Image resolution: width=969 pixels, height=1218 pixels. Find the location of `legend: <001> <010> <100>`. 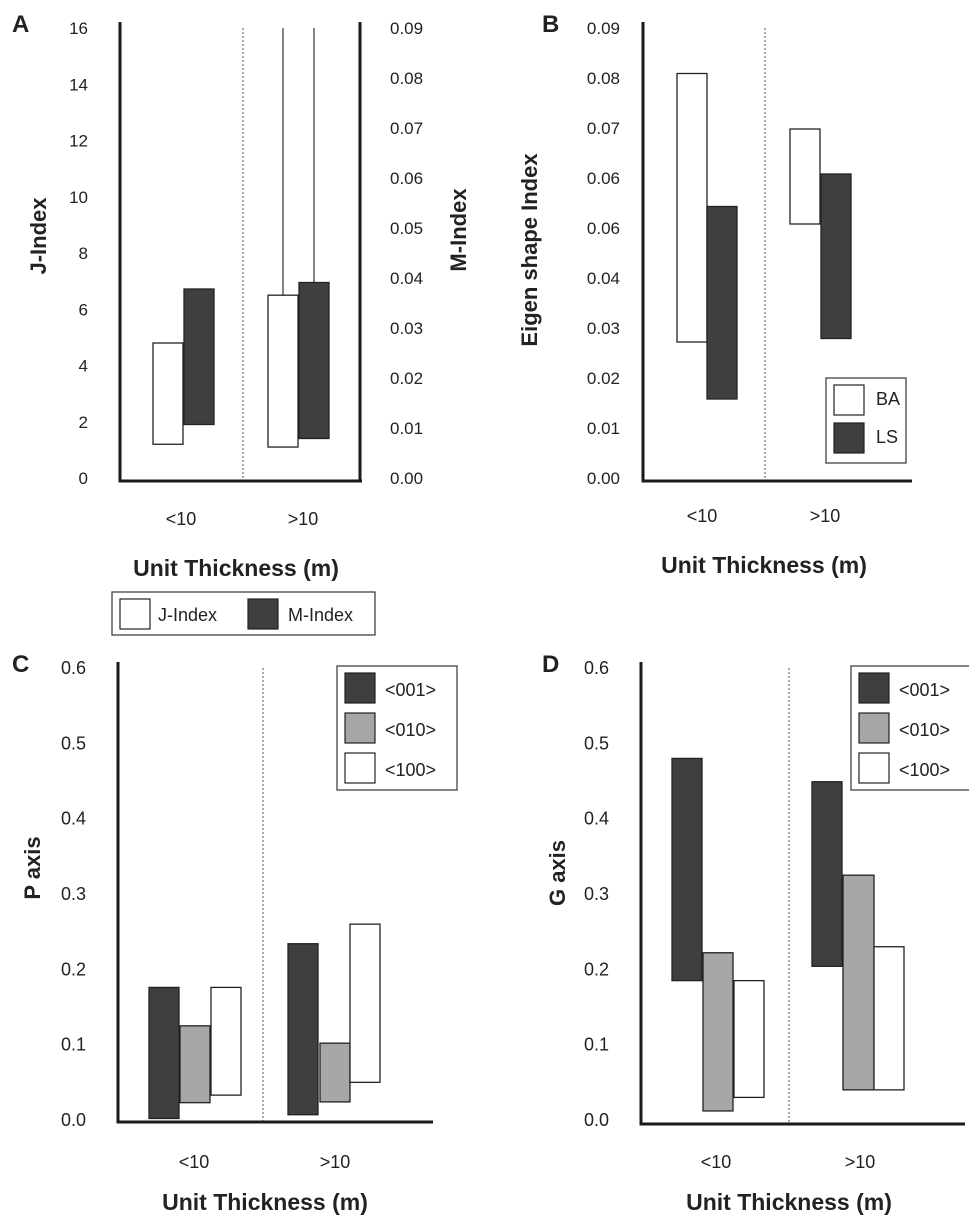

legend: <001> <010> <100> is located at coordinates (397, 728).